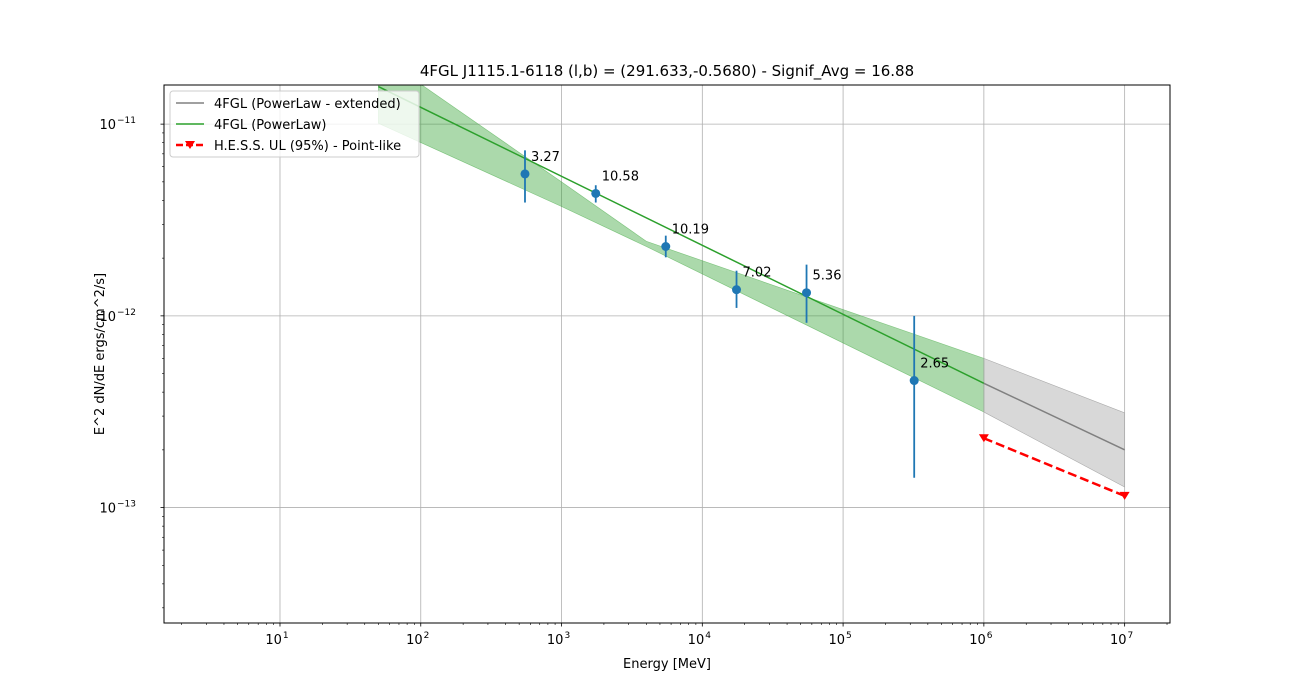 This screenshot has height=700, width=1300. I want to click on data-point-label: 10.19, so click(690, 230).